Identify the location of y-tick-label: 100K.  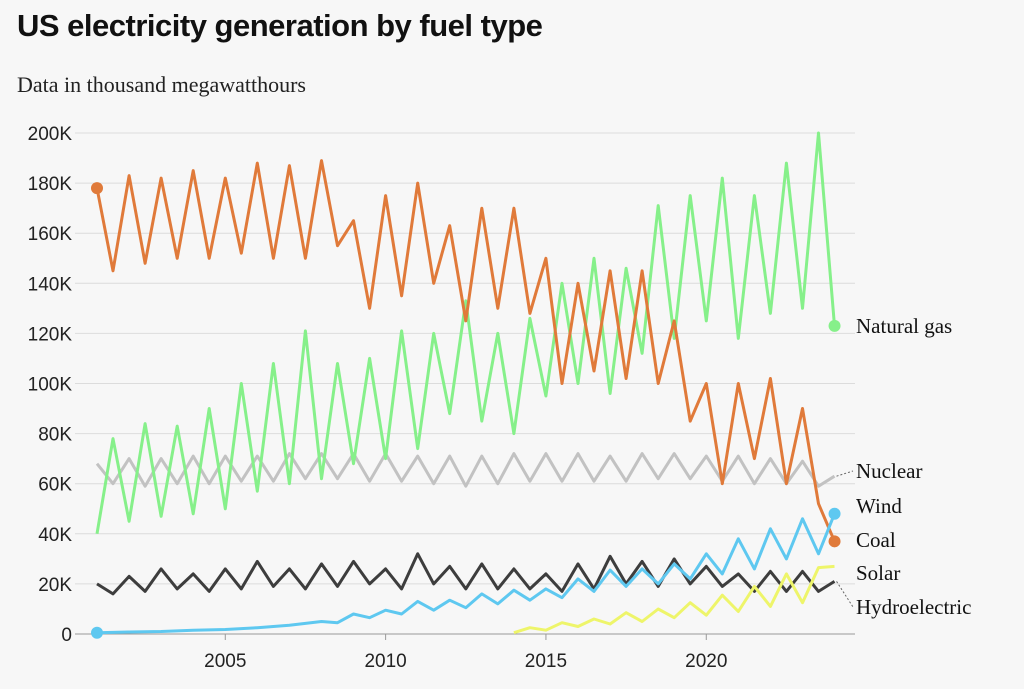
(50, 385).